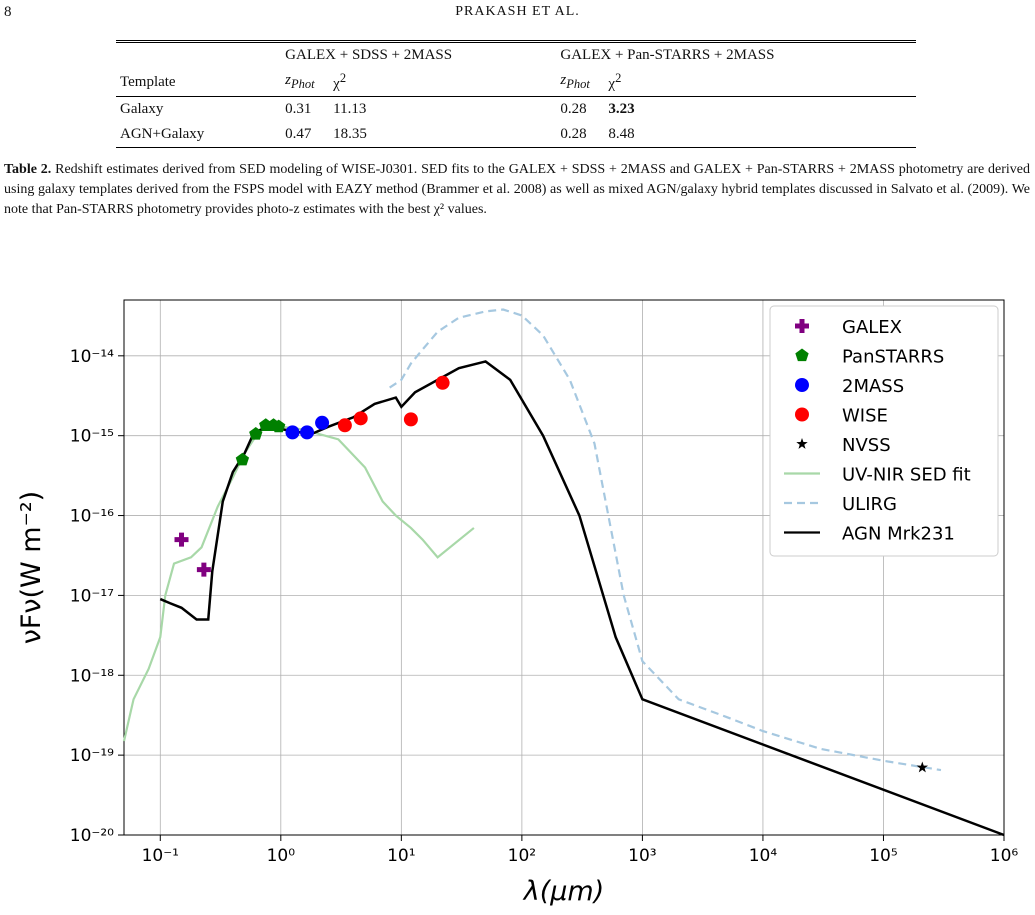  Describe the element at coordinates (667, 55) in the screenshot. I see `group-header: GALEX + Pan-STARRS + 2MASS` at that location.